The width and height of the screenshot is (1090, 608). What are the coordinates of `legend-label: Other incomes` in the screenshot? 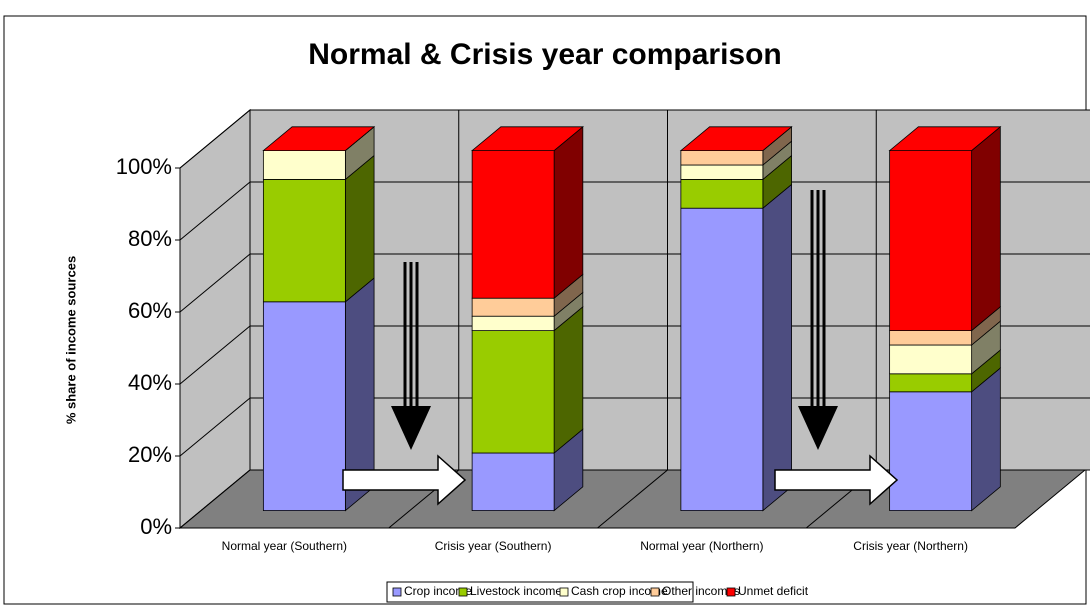 It's located at (701, 591).